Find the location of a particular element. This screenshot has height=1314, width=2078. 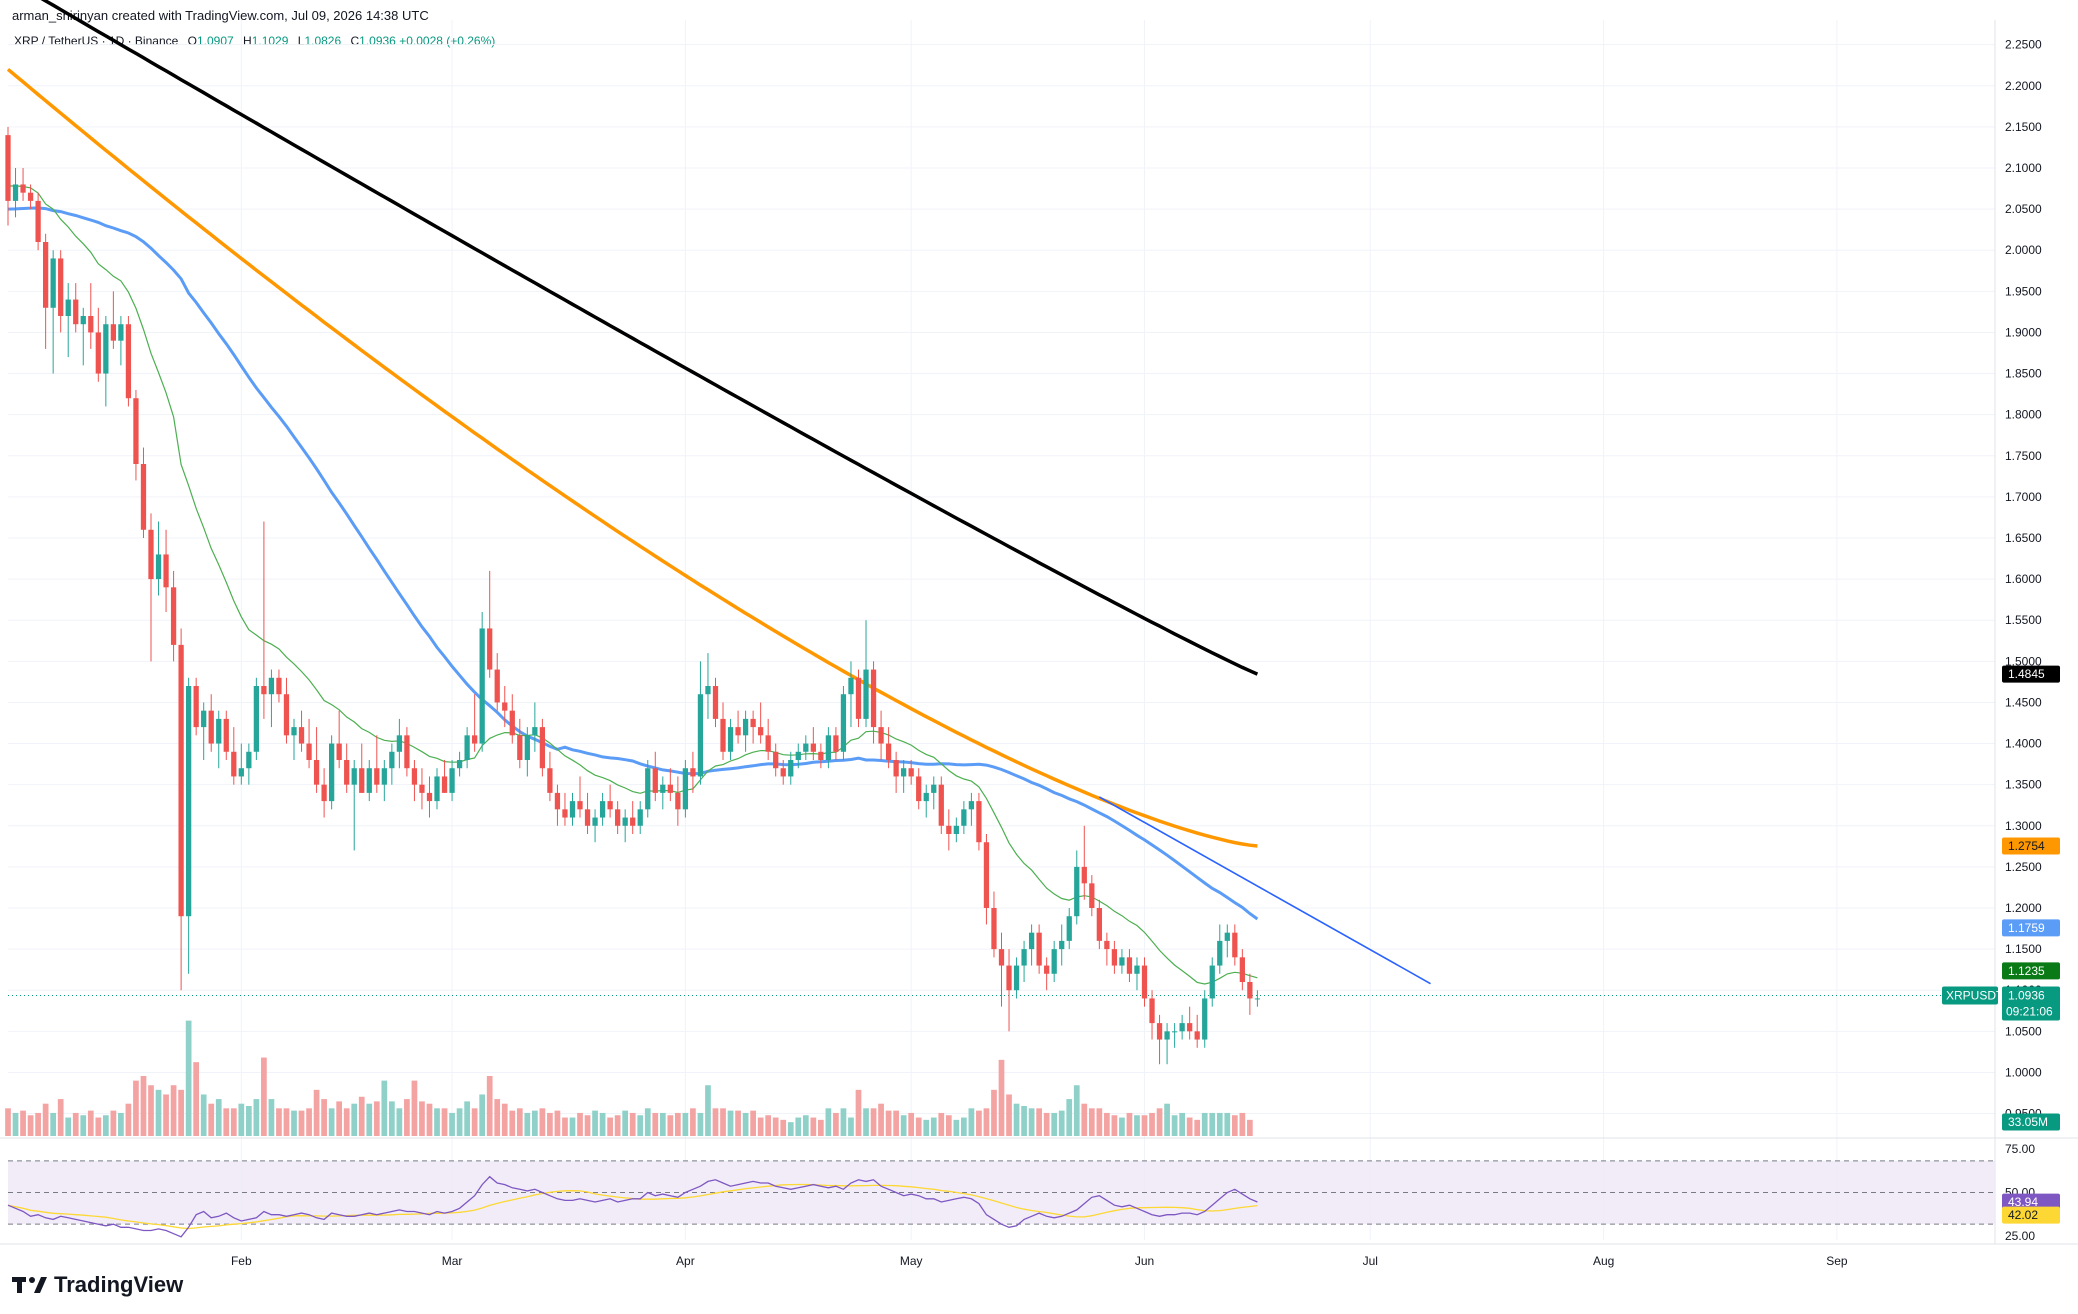

y-tick-label: 1.0500 is located at coordinates (2023, 1031).